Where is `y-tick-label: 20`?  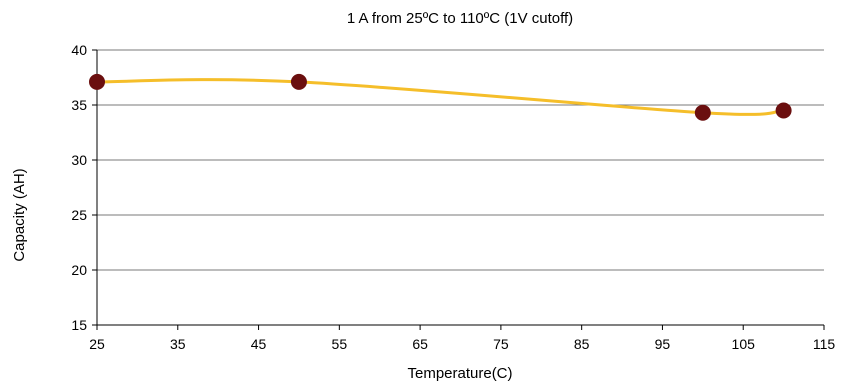
y-tick-label: 20 is located at coordinates (79, 270).